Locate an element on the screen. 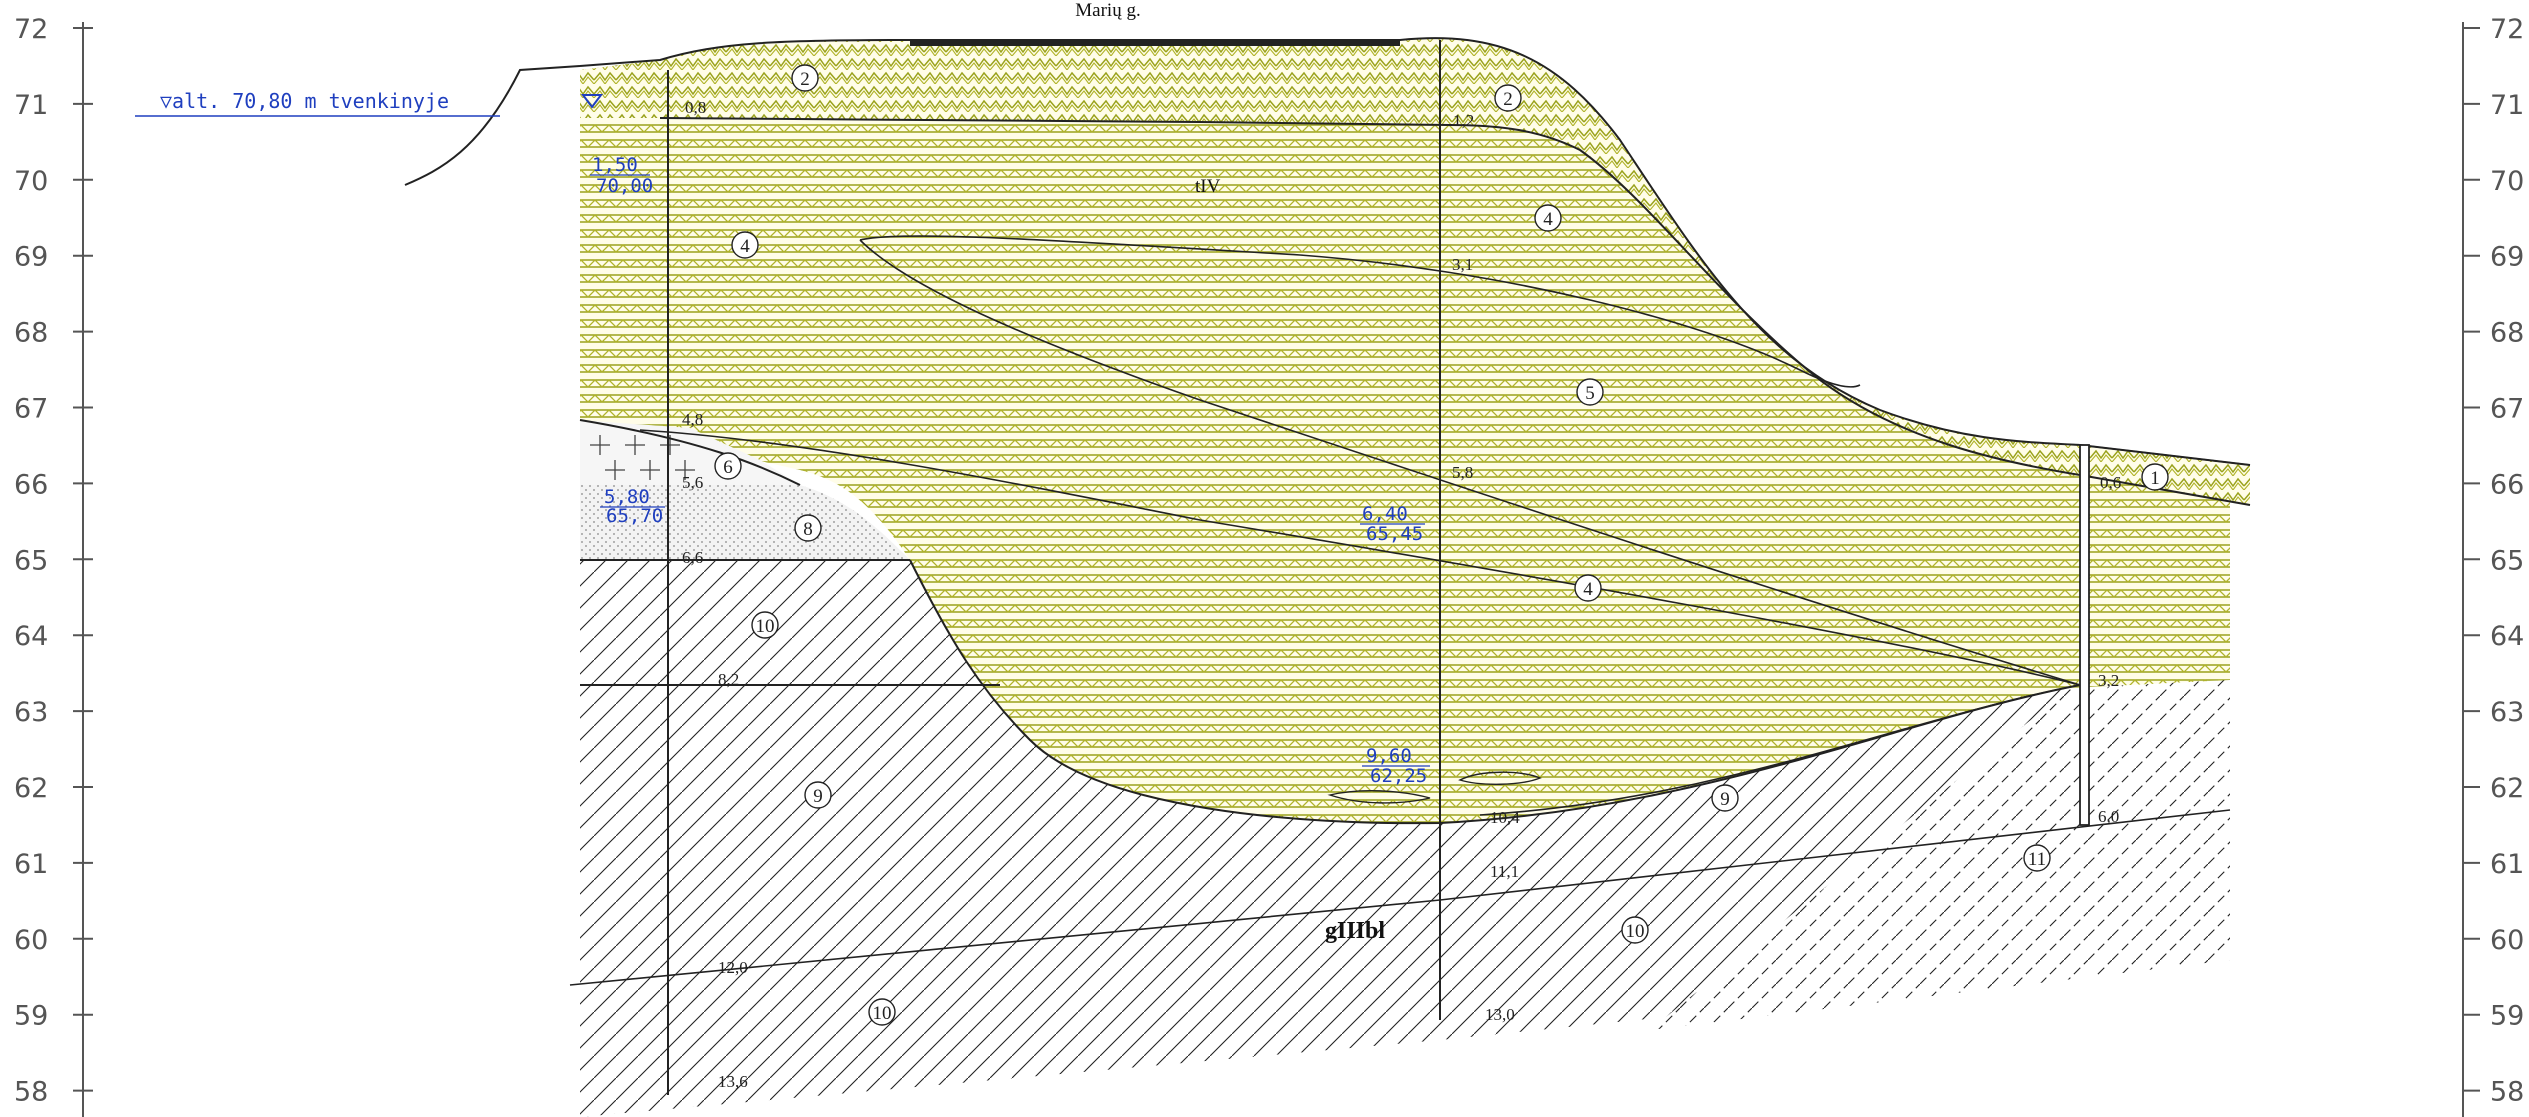 The width and height of the screenshot is (2529, 1117). groundwater-altitude: 70,00 is located at coordinates (624, 186).